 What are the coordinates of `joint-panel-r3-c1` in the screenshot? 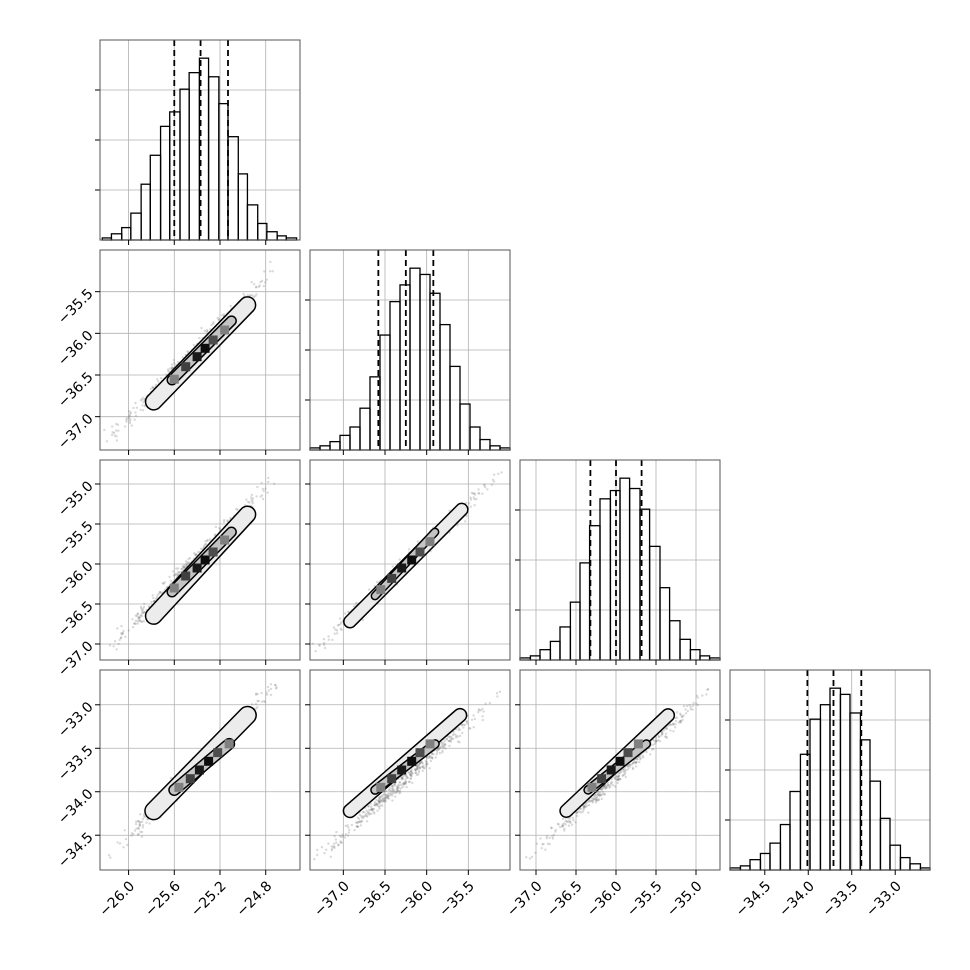 It's located at (410, 770).